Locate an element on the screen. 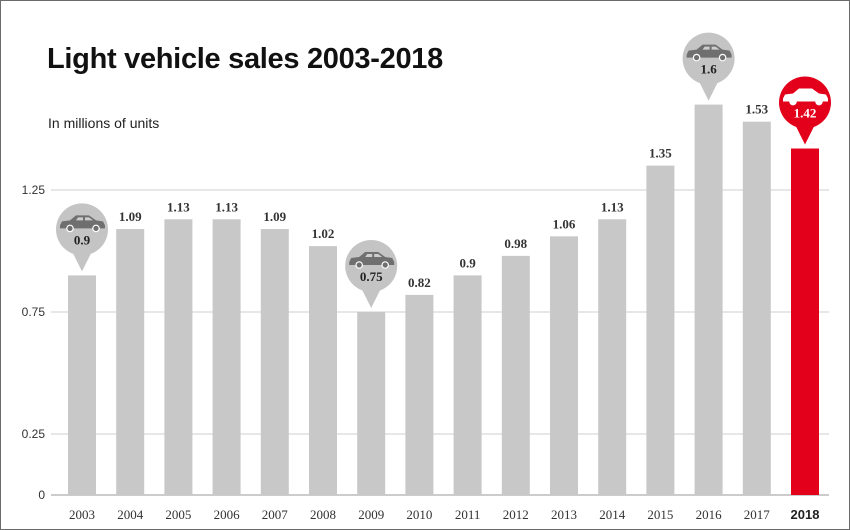  pin-marker: 0.75 is located at coordinates (371, 274).